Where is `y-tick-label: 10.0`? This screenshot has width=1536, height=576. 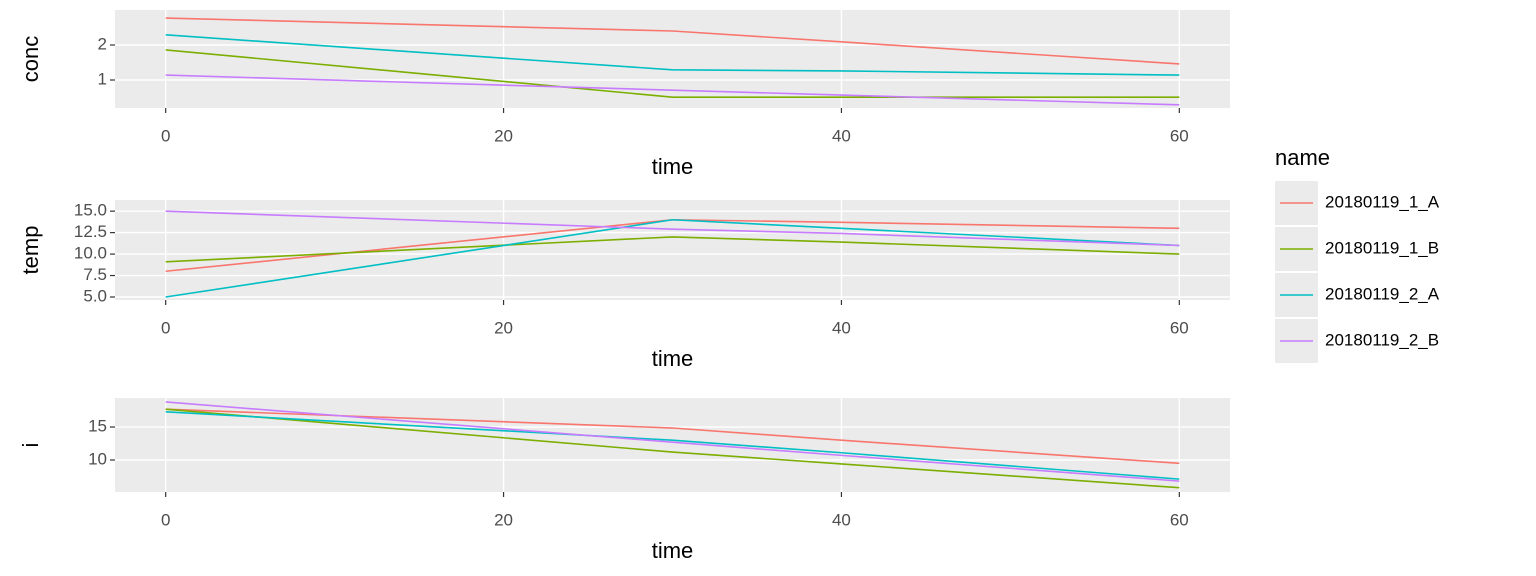
y-tick-label: 10.0 is located at coordinates (90, 253).